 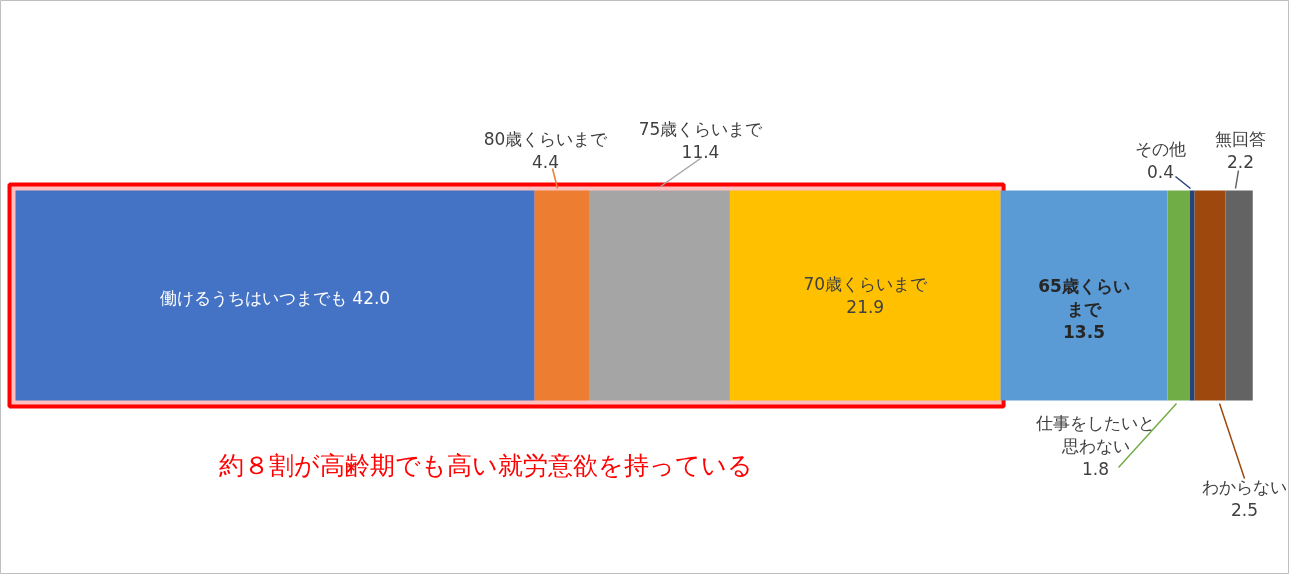 What do you see at coordinates (1160, 172) in the screenshot?
I see `data-label: 0.4` at bounding box center [1160, 172].